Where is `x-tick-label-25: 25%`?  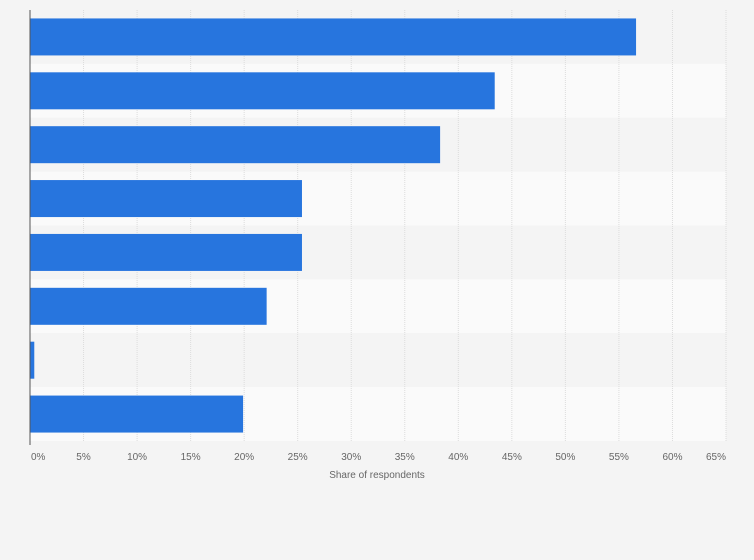 x-tick-label-25: 25% is located at coordinates (298, 457).